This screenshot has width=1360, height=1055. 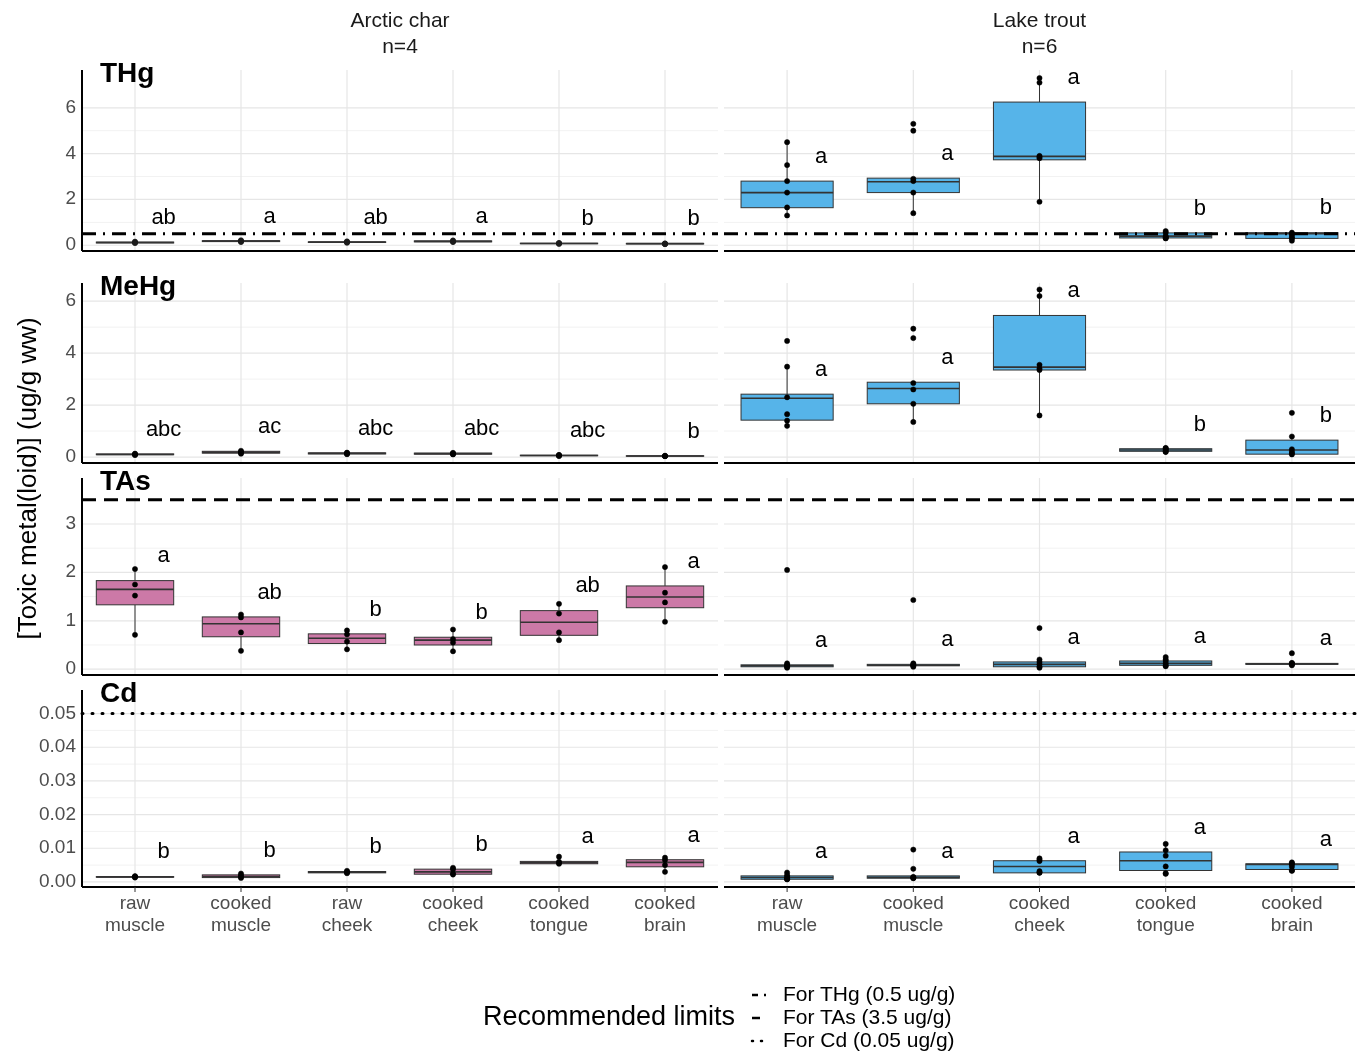 I want to click on chart-title: Arctic char n=4, so click(x=400, y=32).